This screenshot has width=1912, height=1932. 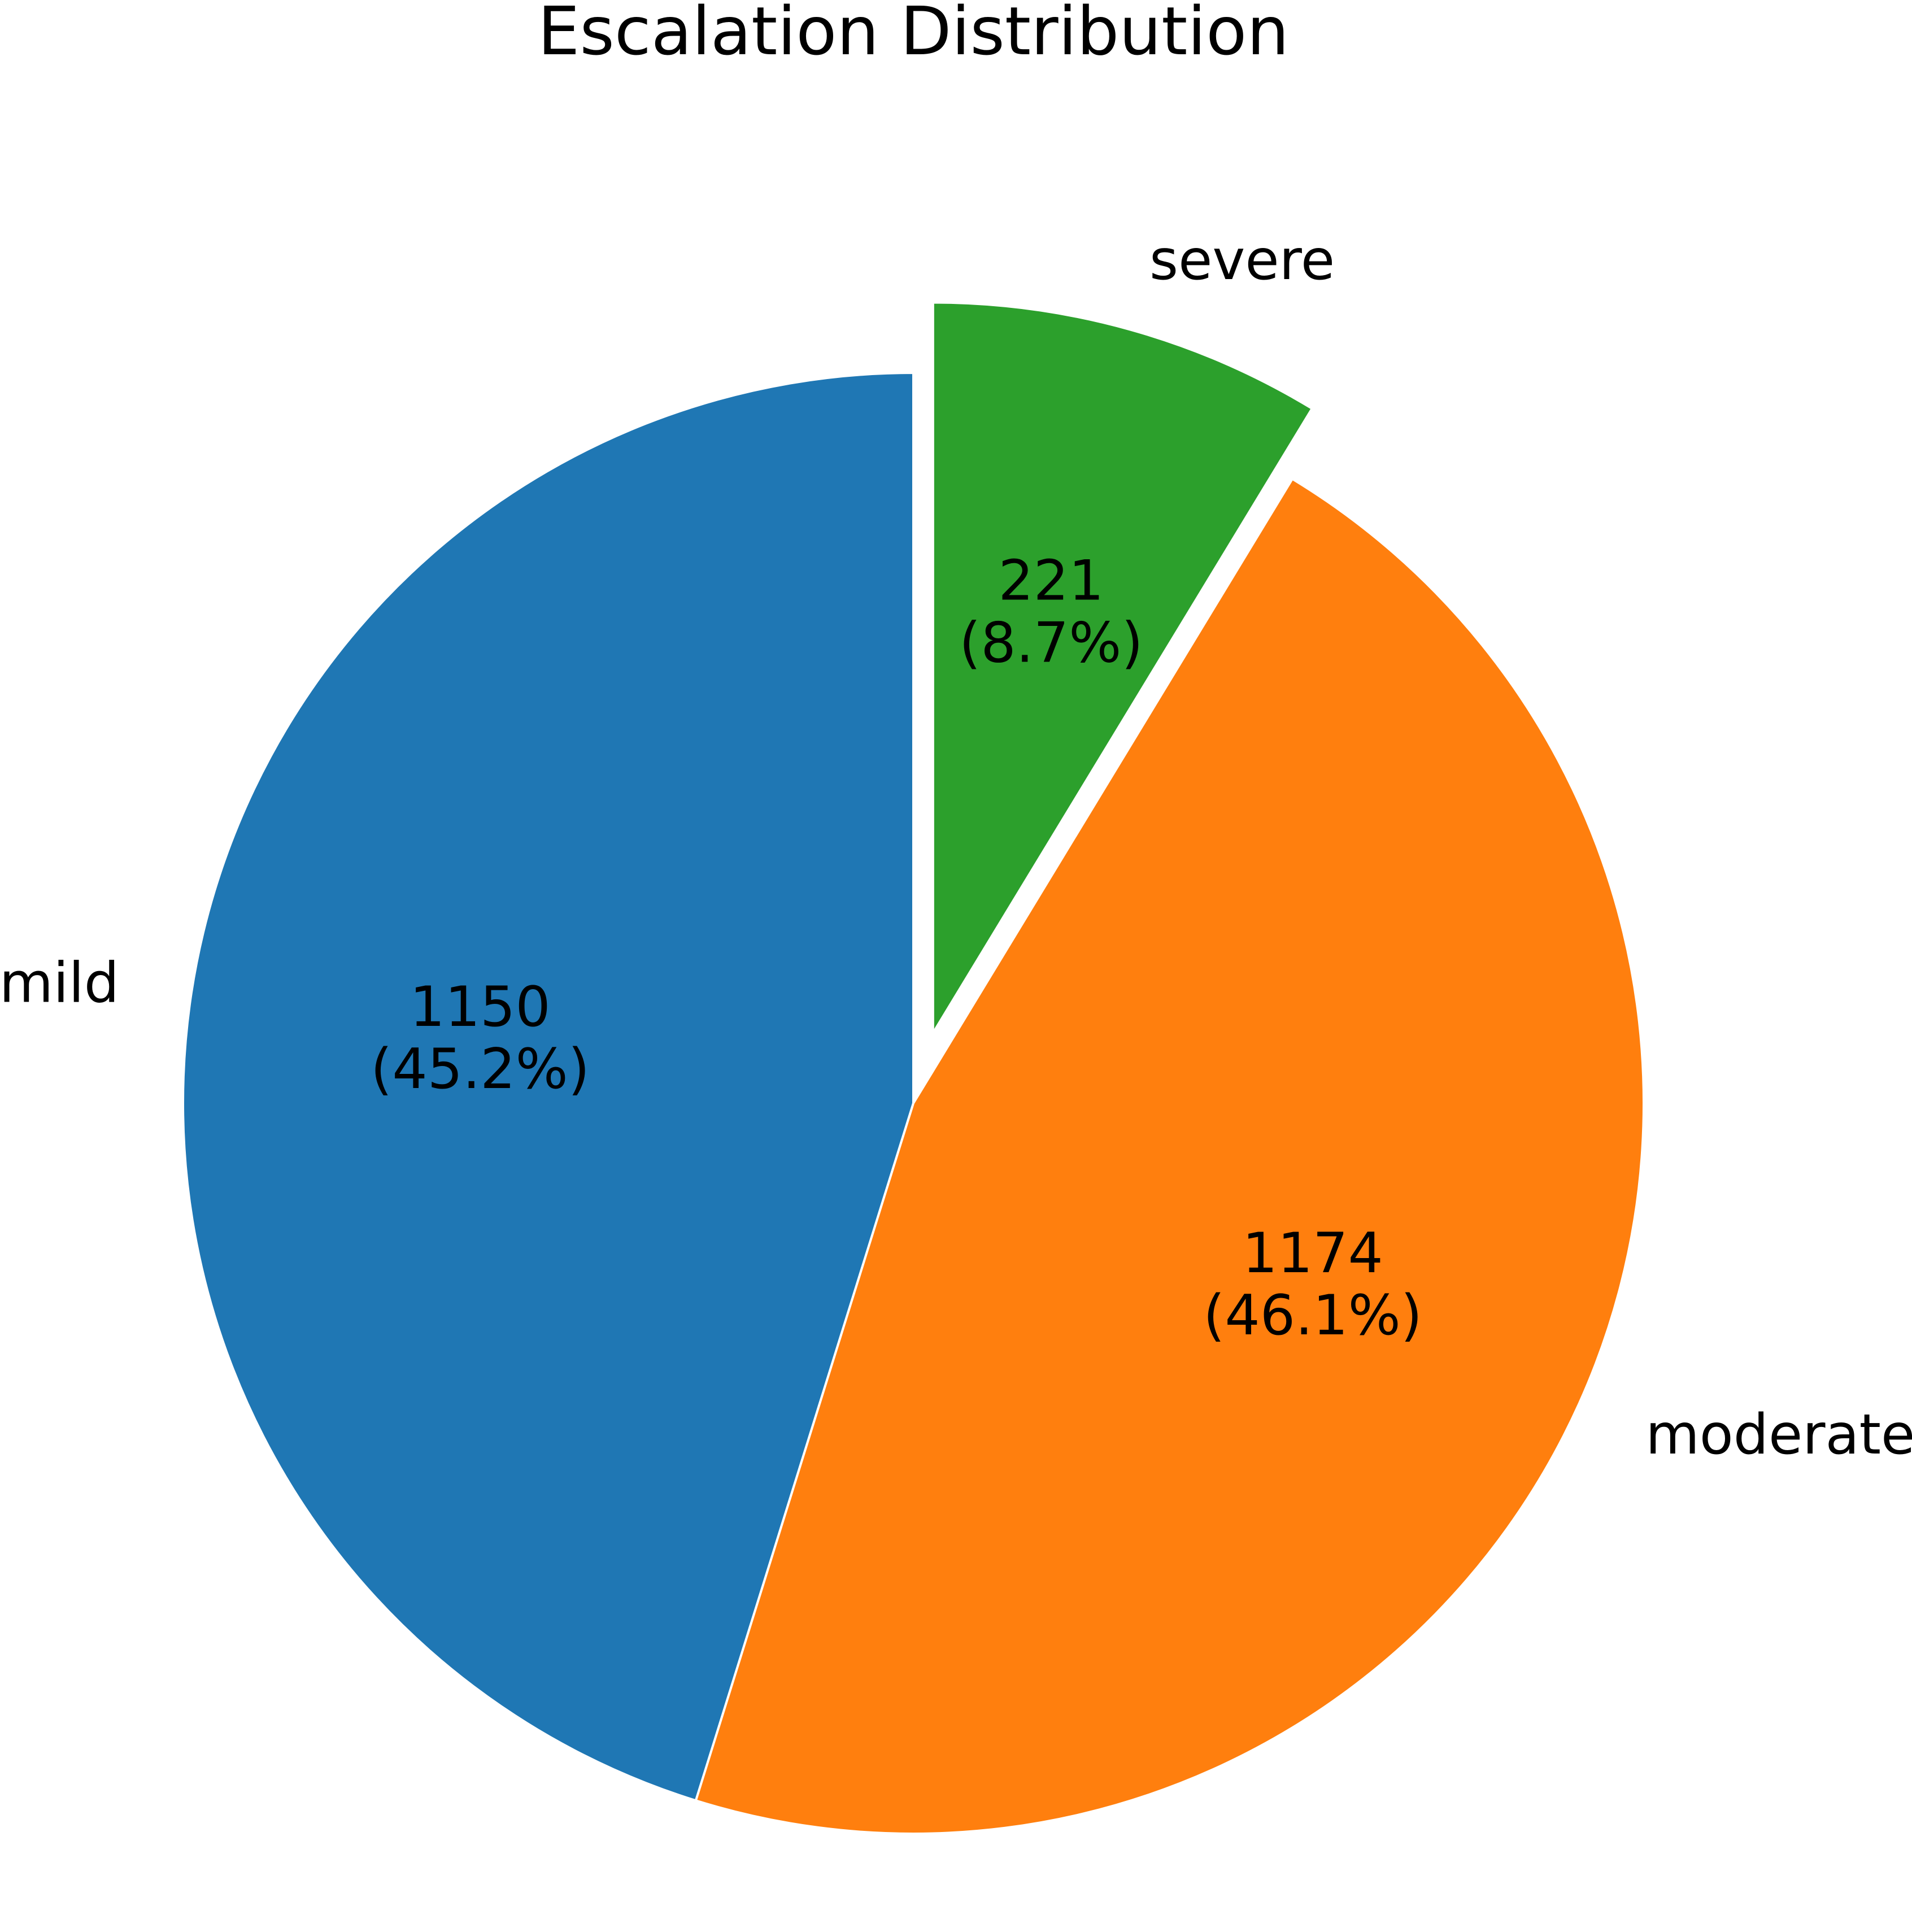 I want to click on slice-value-label-moderate: 1174 (46.1%), so click(x=1312, y=1284).